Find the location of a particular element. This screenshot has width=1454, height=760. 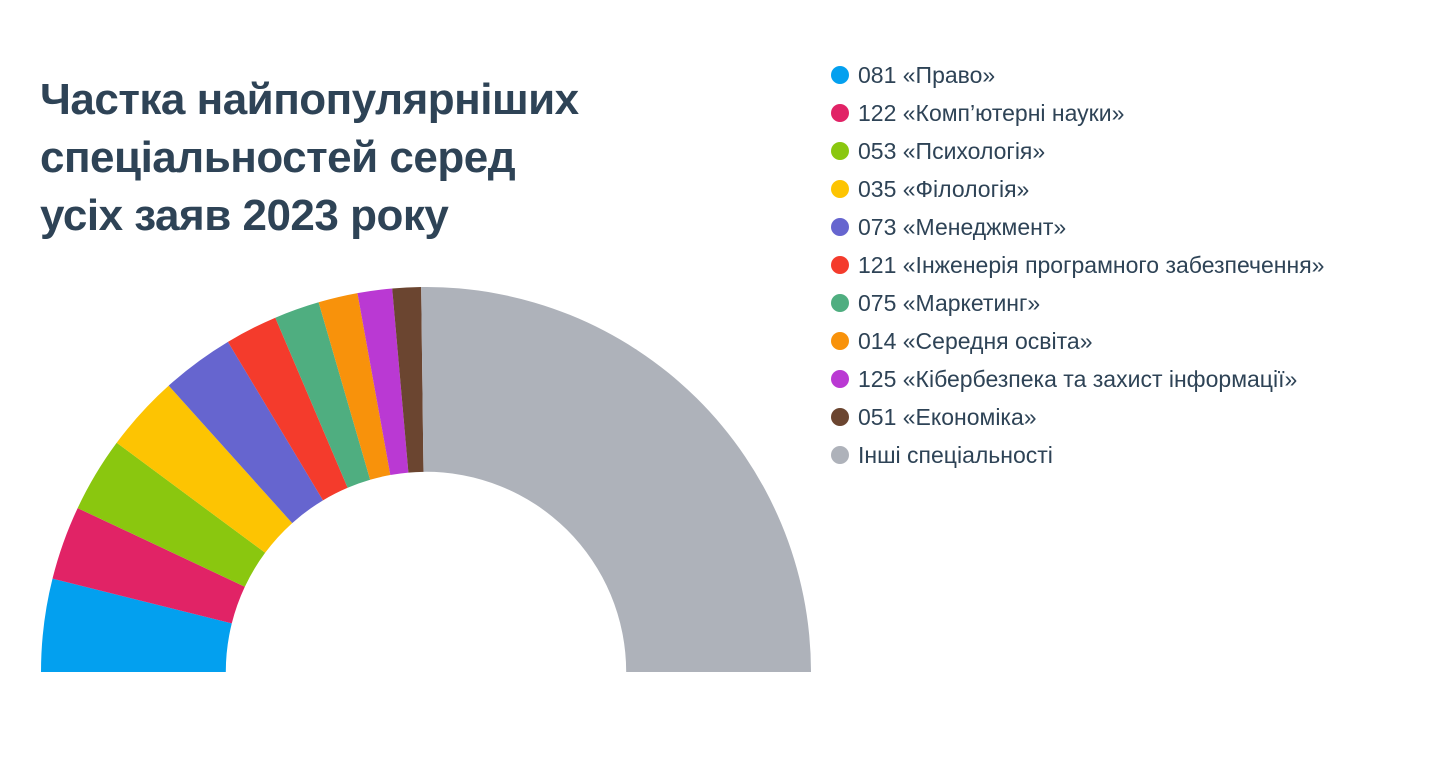

legend-item: 051 «Економіка» is located at coordinates (1077, 417).